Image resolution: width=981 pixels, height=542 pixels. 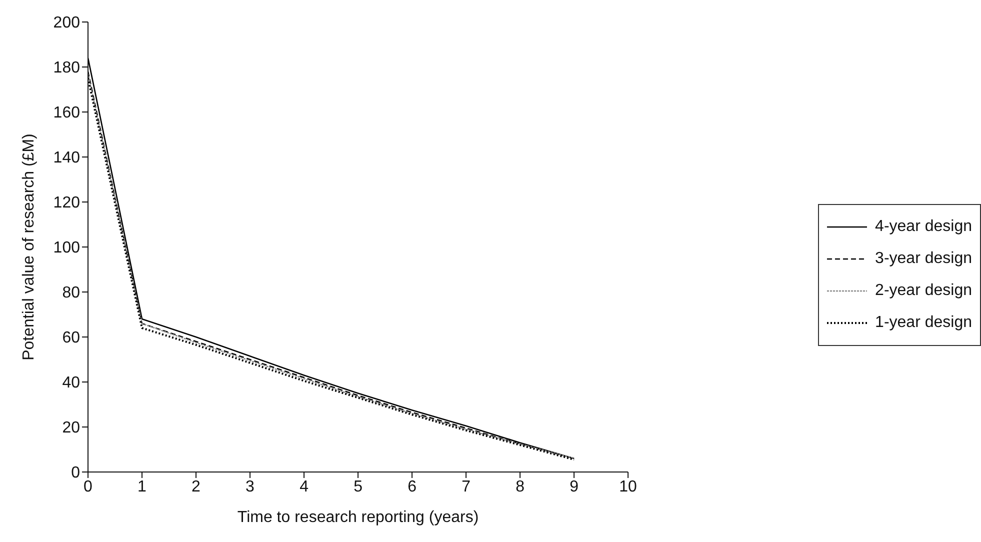 I want to click on x-tick-label: 5, so click(x=358, y=487).